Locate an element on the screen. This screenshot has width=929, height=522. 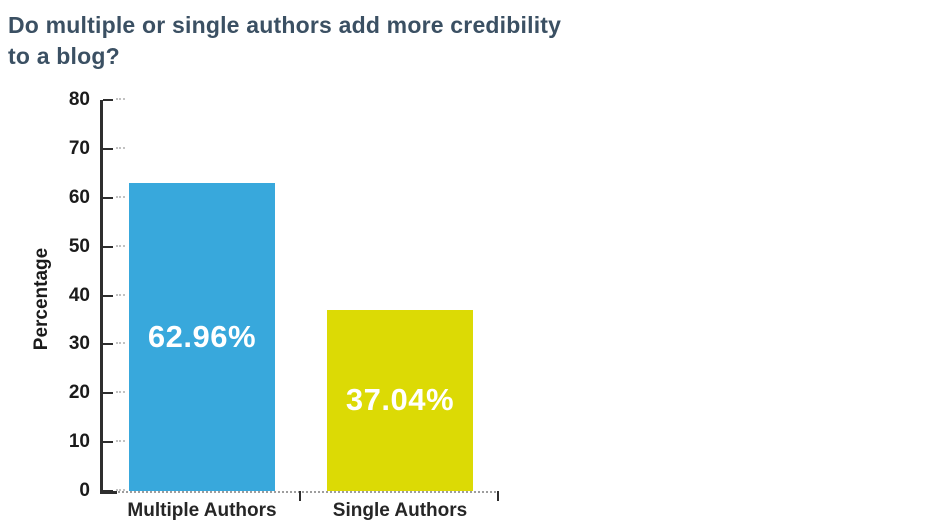
bar-single-authors: 37.04% is located at coordinates (400, 400).